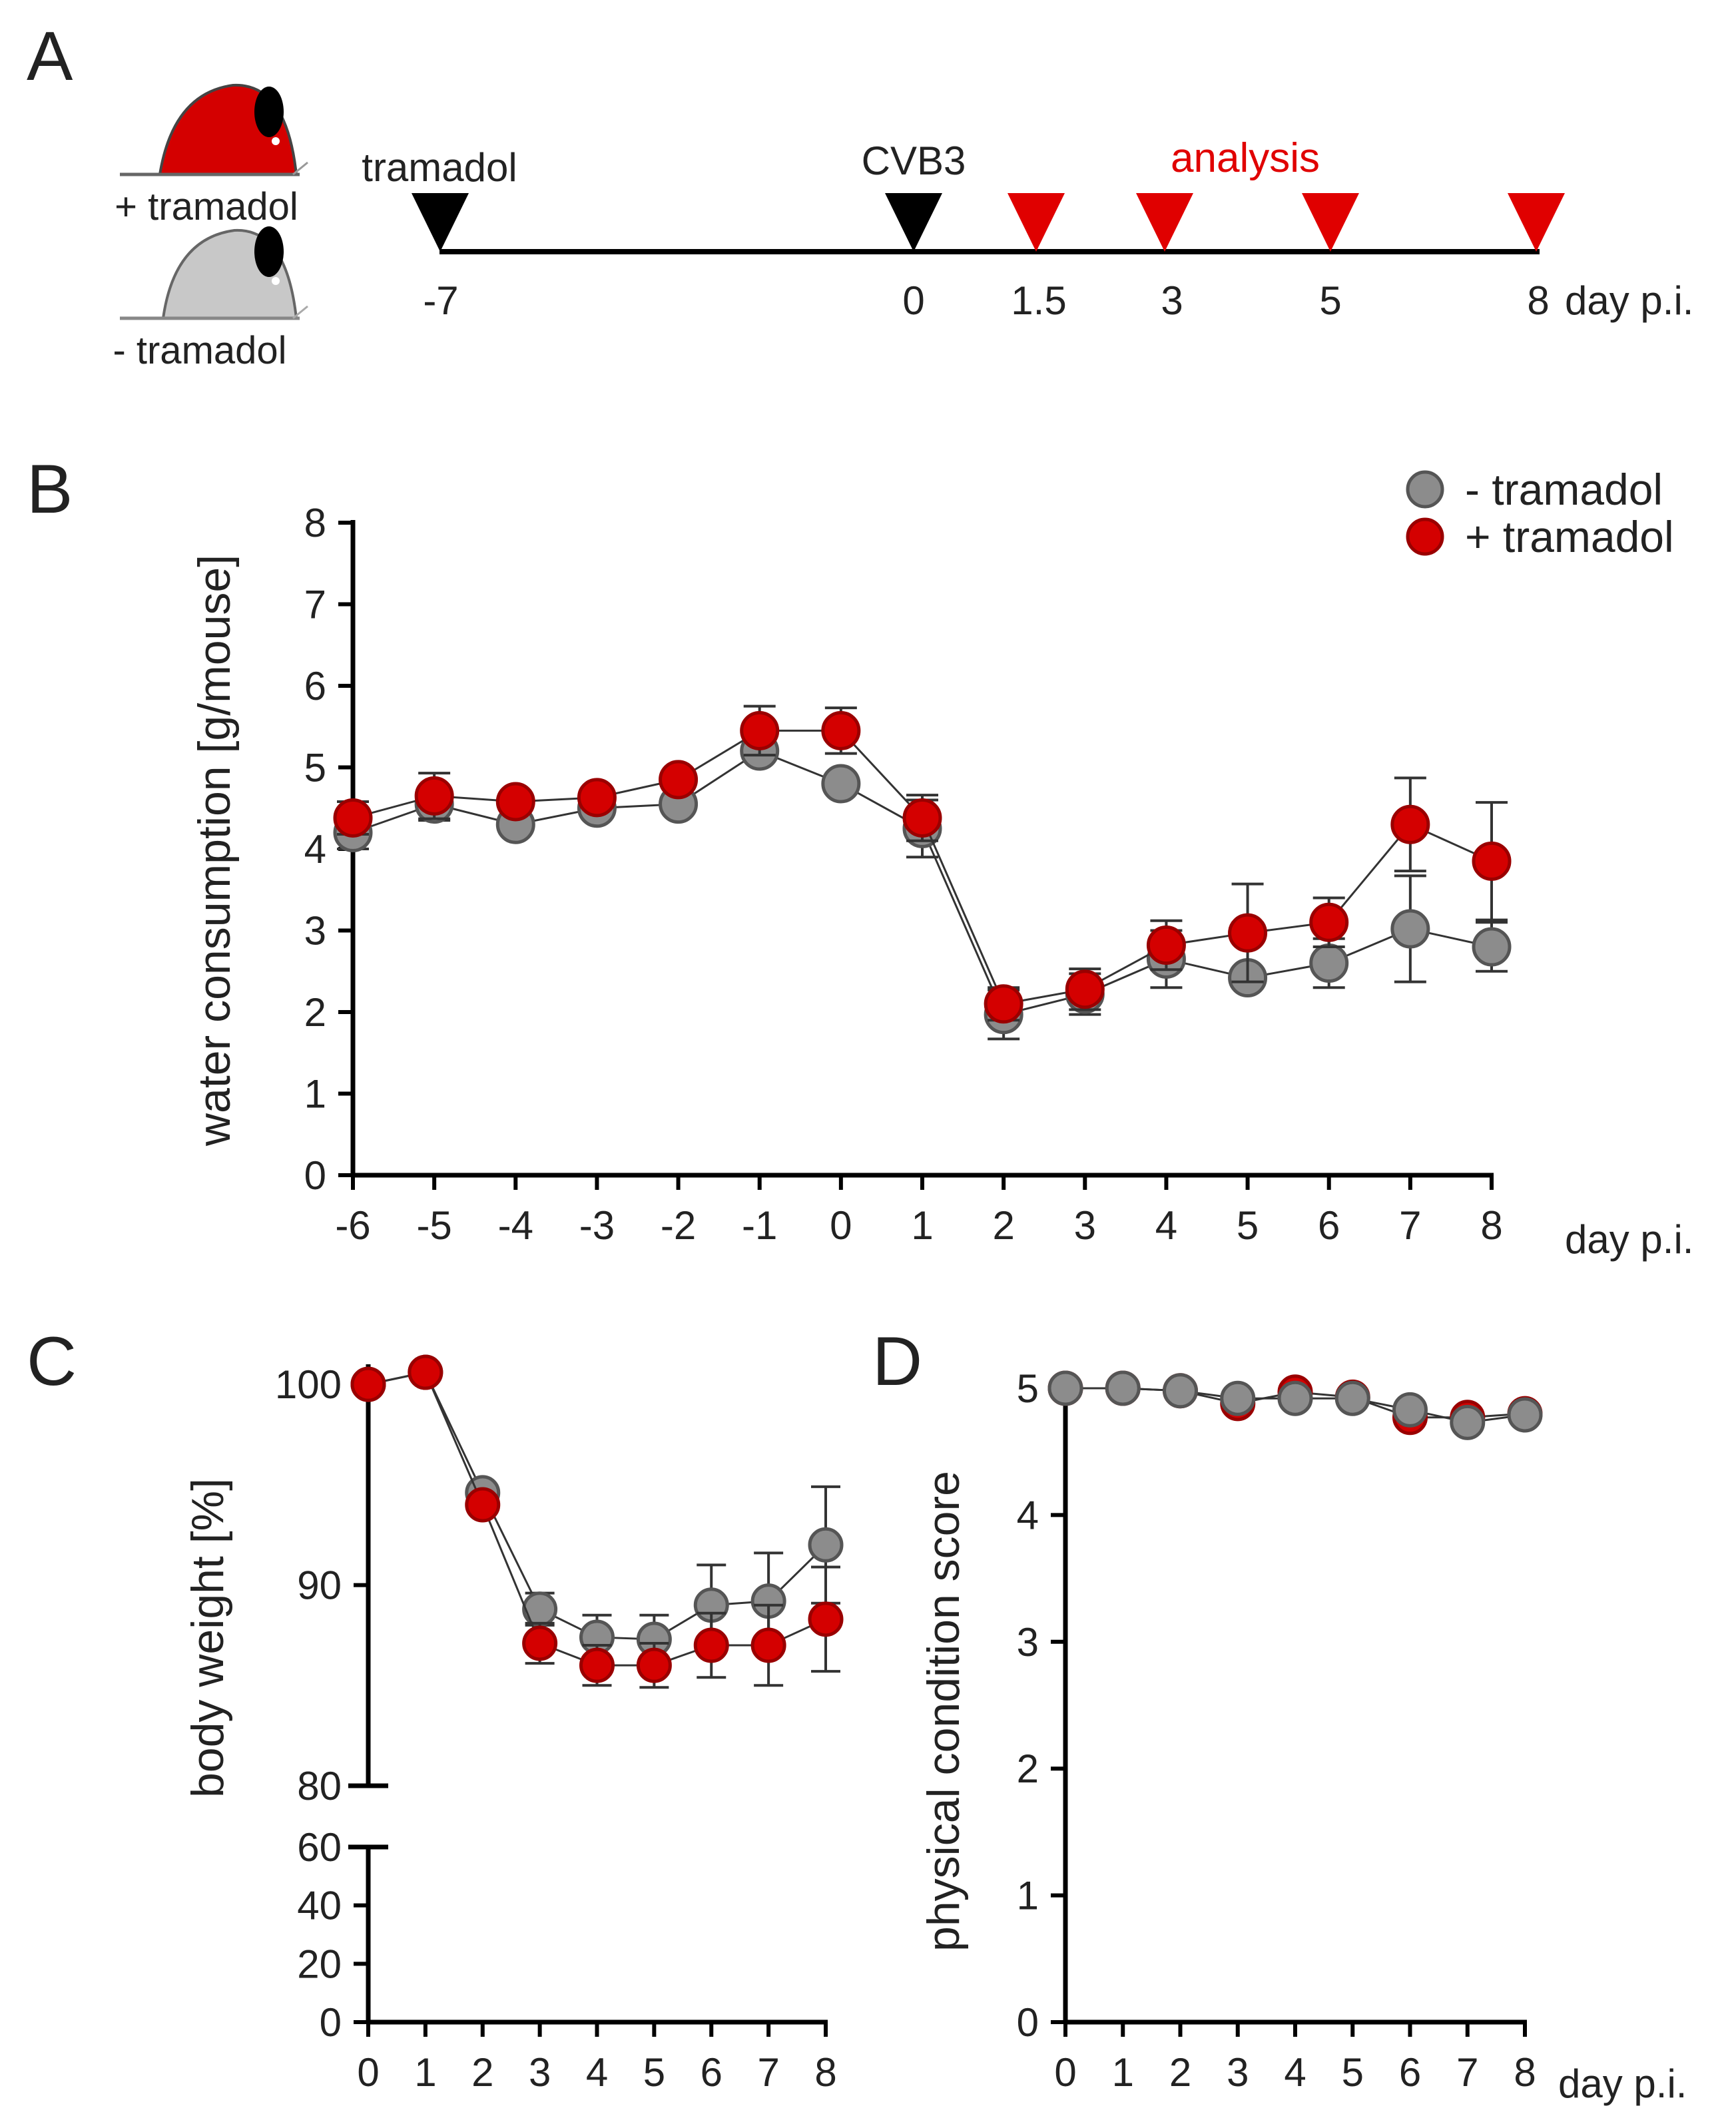  What do you see at coordinates (50, 56) in the screenshot?
I see `panel-label-a: A` at bounding box center [50, 56].